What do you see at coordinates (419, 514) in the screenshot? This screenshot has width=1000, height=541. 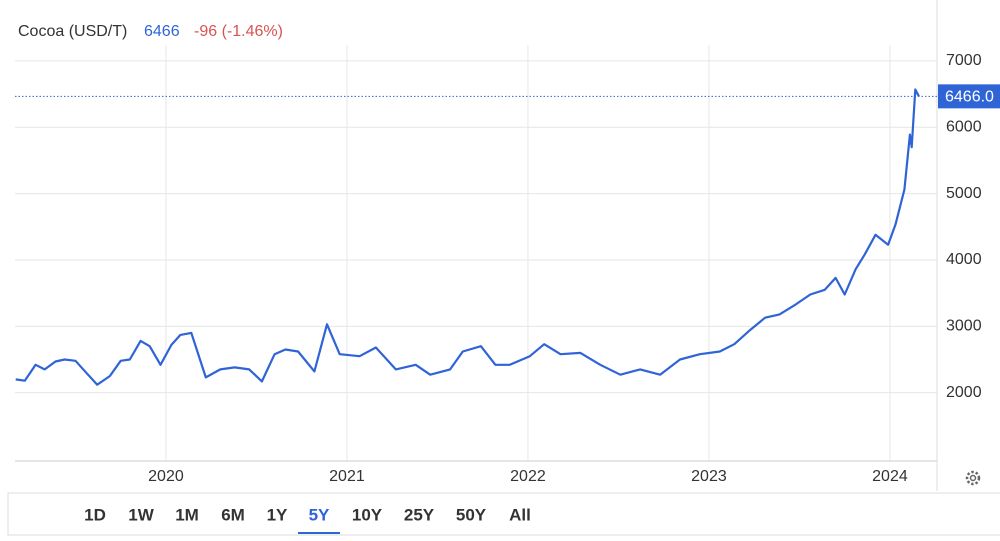 I see `range-button: 25Y` at bounding box center [419, 514].